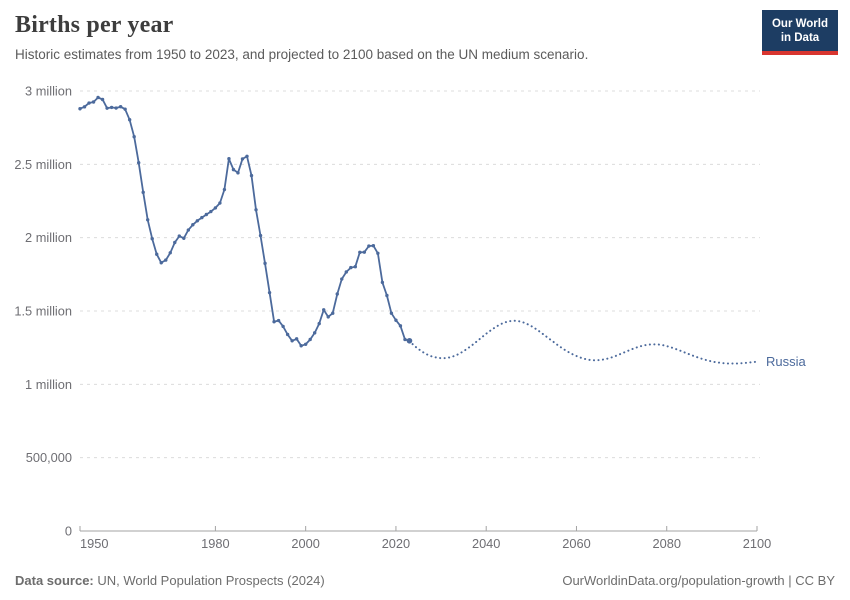  I want to click on owid-logo: Our World in Data, so click(800, 32).